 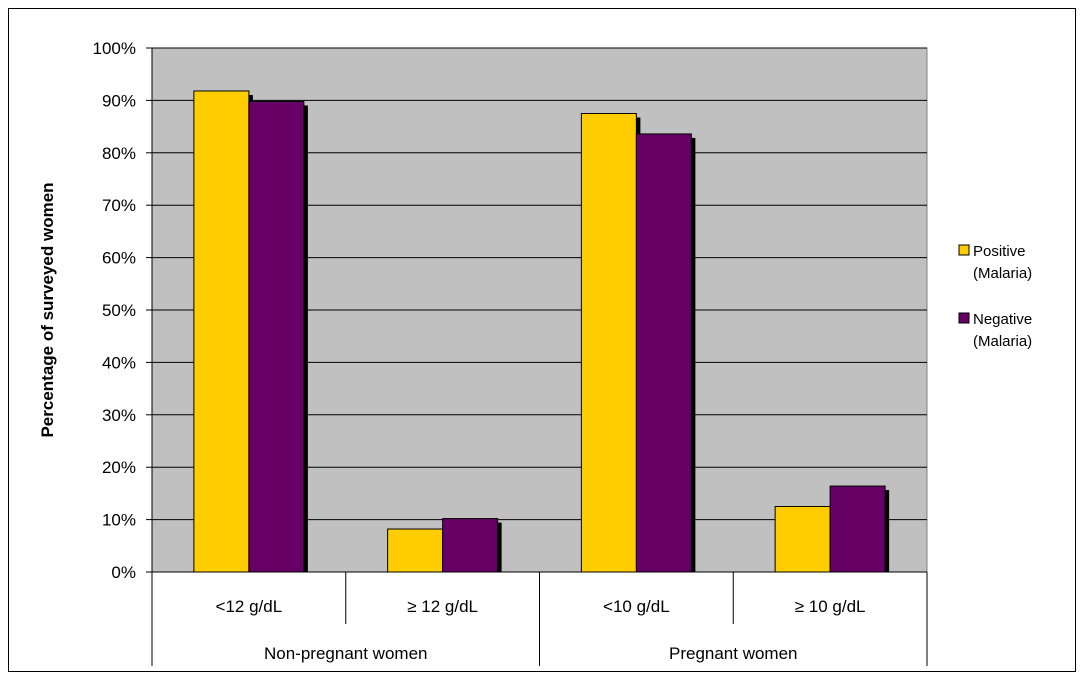 I want to click on y-tick-label: 40%, so click(x=119, y=362).